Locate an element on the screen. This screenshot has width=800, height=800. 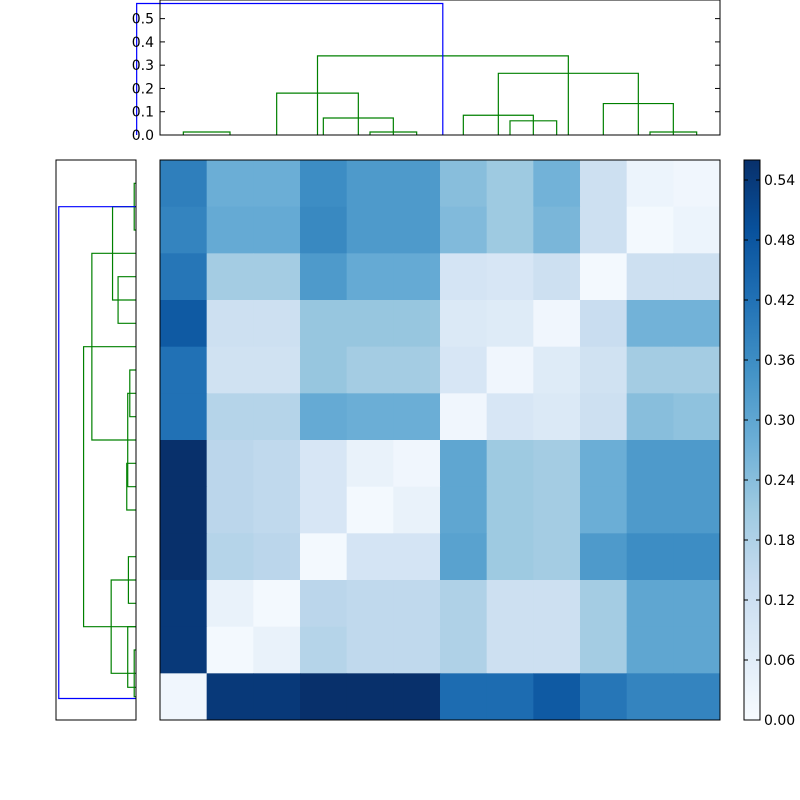
top-dendrogram is located at coordinates (417, 68).